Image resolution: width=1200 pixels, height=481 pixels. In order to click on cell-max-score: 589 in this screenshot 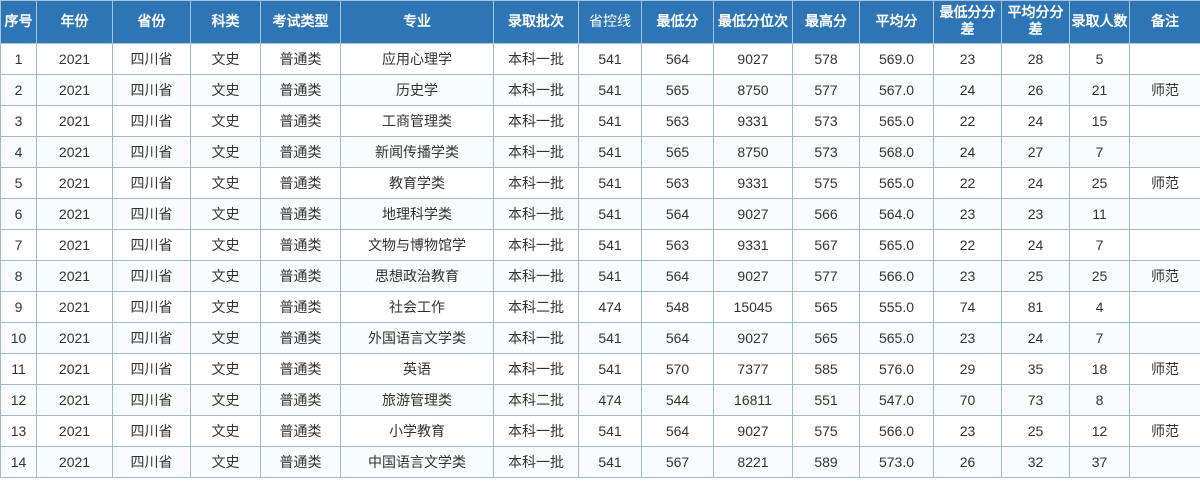, I will do `click(826, 462)`.